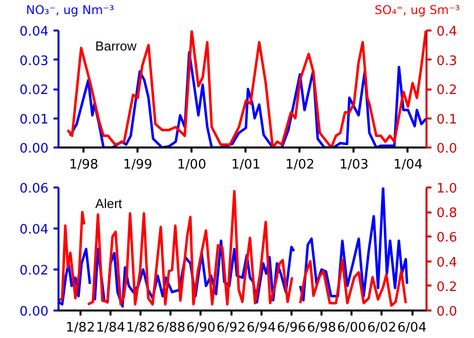  What do you see at coordinates (381, 328) in the screenshot?
I see `x-tick-label: 6/02` at bounding box center [381, 328].